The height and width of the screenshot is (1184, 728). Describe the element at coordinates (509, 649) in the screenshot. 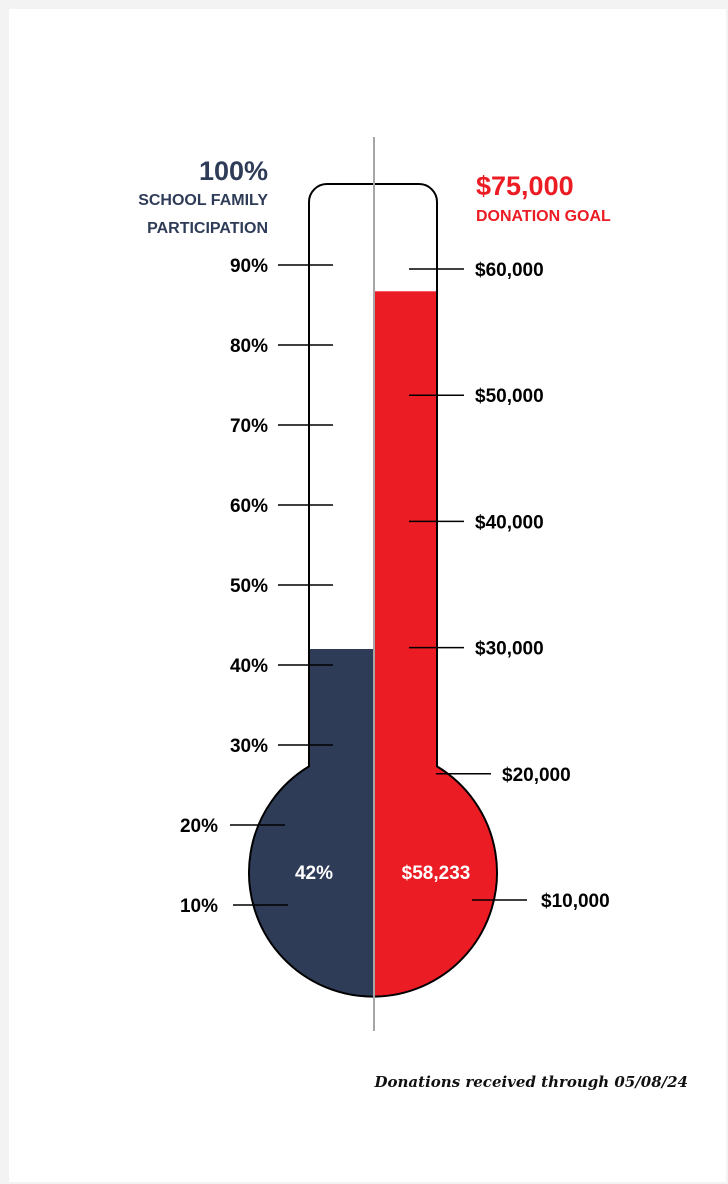

I see `donation-tick-label: $30,000` at that location.